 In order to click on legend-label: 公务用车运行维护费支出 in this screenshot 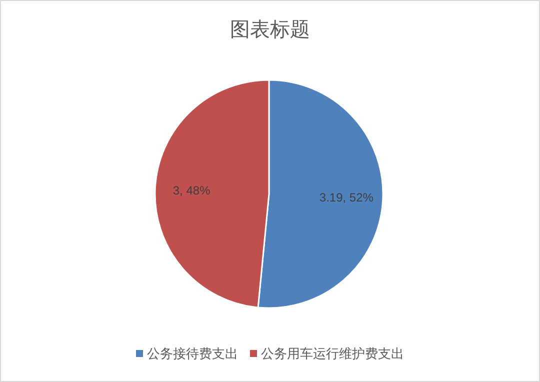, I will do `click(332, 353)`.